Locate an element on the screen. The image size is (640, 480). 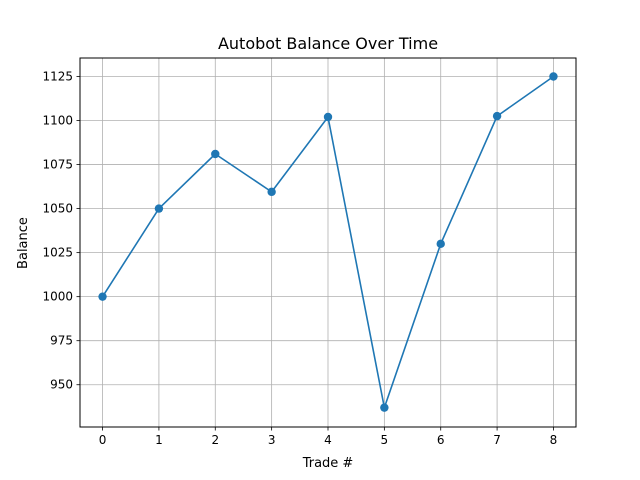
y-tick-label: 1075 is located at coordinates (57, 165).